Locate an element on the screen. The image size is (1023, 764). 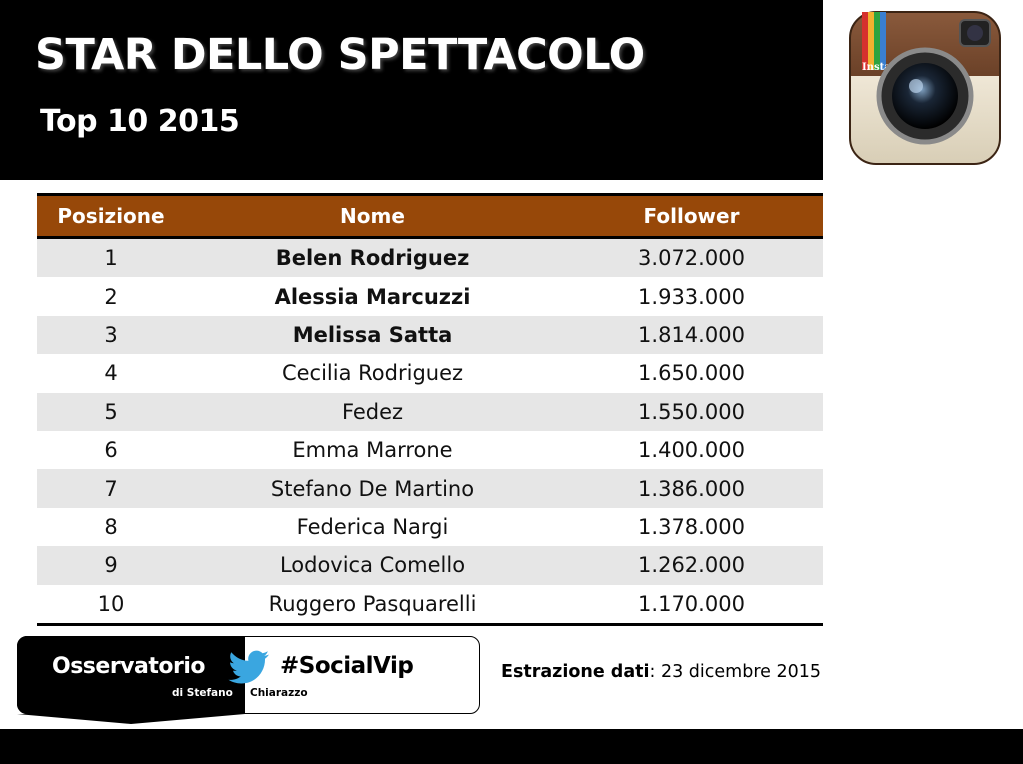
cell-position: 8 is located at coordinates (111, 526).